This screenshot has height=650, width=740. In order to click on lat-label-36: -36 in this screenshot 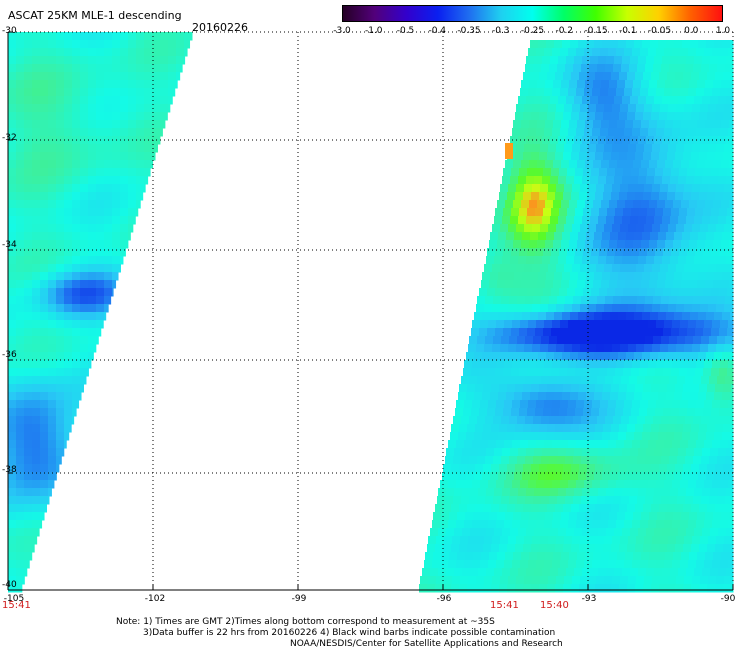, I will do `click(9, 355)`.